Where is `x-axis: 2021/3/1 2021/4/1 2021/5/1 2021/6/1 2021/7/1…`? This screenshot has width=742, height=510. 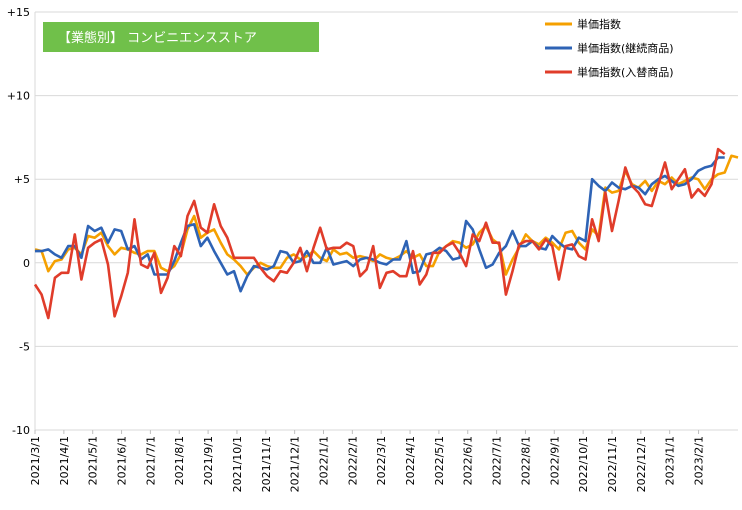 x-axis: 2021/3/1 2021/4/1 2021/5/1 2021/6/1 2021/7/1… is located at coordinates (367, 461).